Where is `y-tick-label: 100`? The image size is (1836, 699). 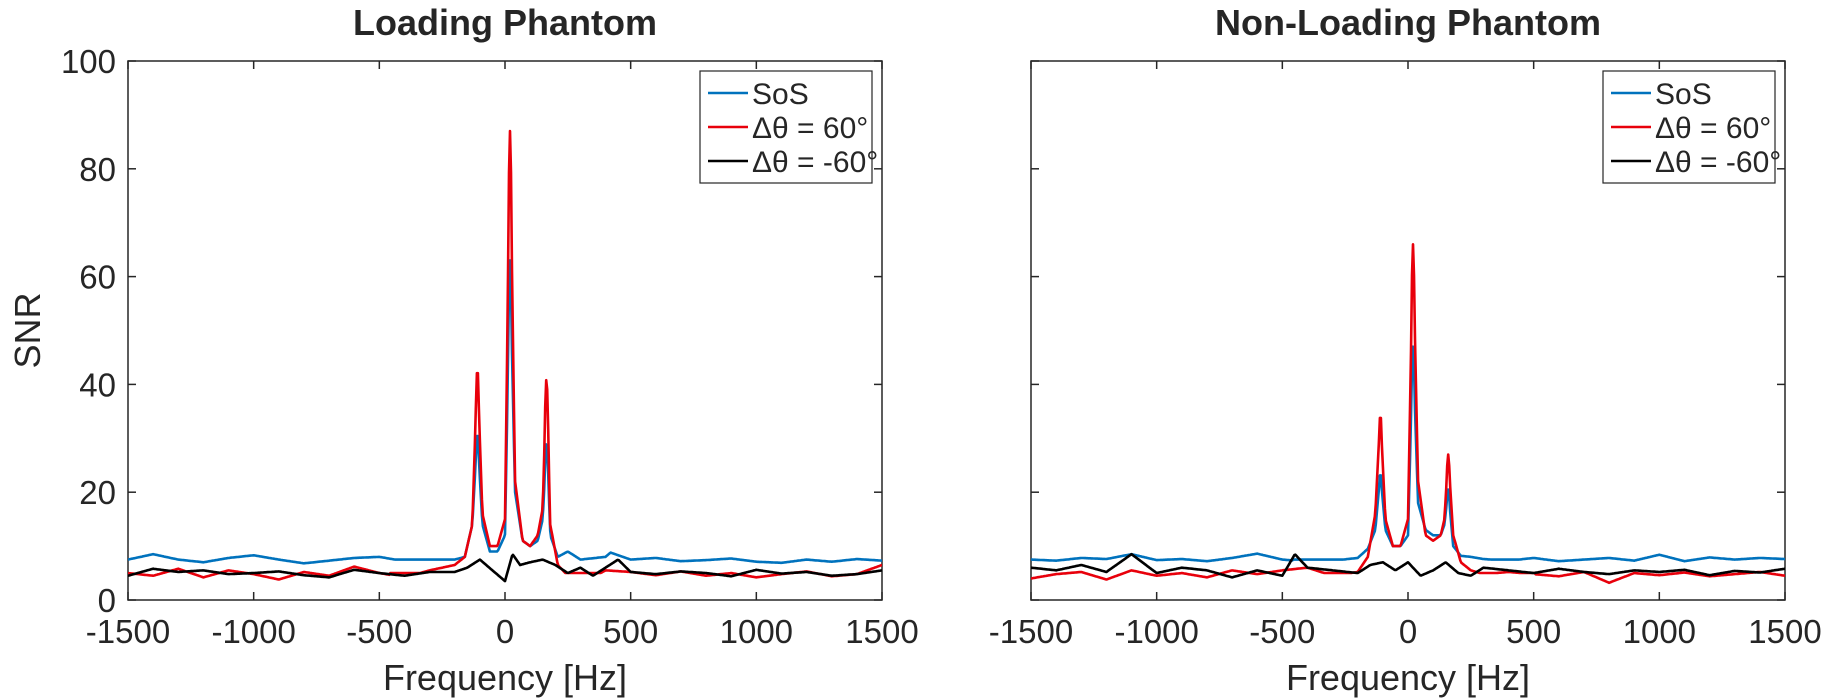 y-tick-label: 100 is located at coordinates (88, 61).